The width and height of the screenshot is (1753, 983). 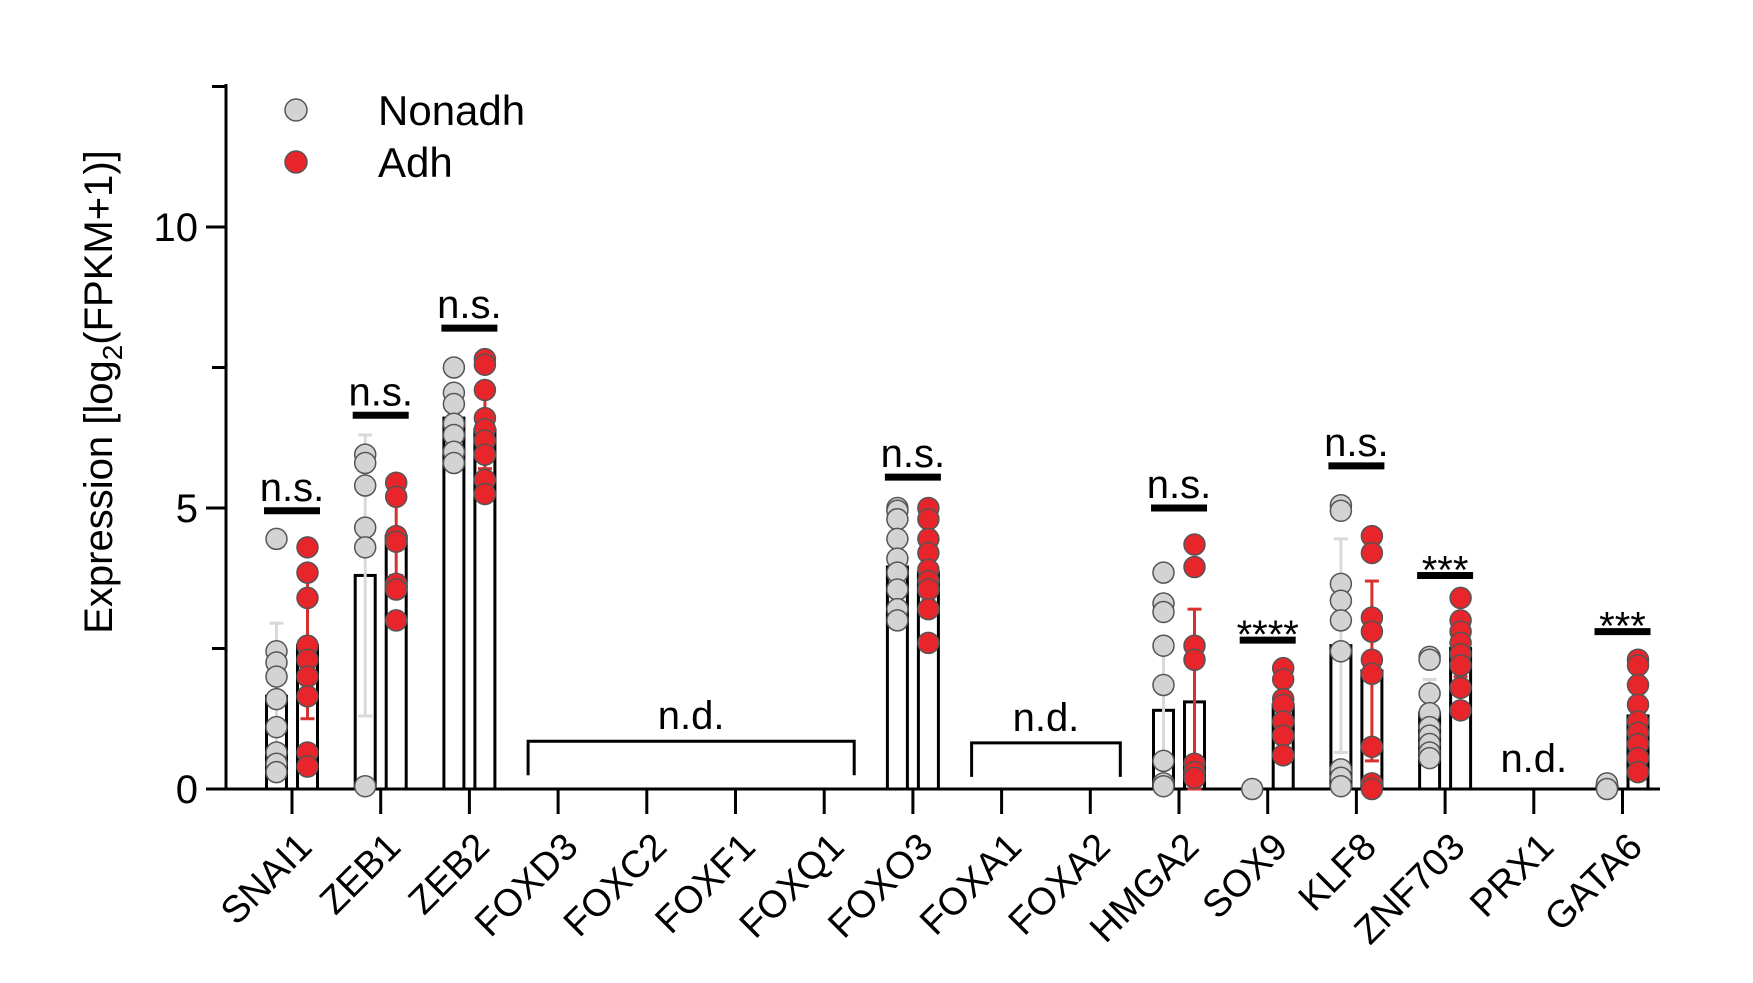 I want to click on y-axis-label-main: Expression [log, so click(x=99, y=496).